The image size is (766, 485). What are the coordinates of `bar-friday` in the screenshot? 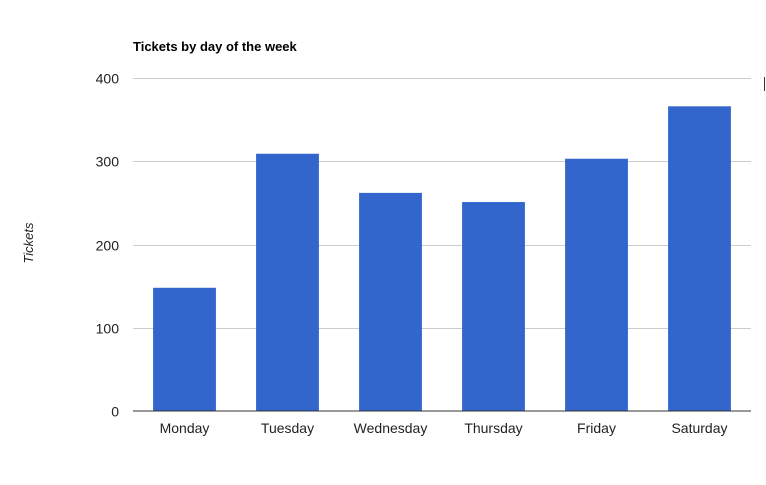 It's located at (596, 284).